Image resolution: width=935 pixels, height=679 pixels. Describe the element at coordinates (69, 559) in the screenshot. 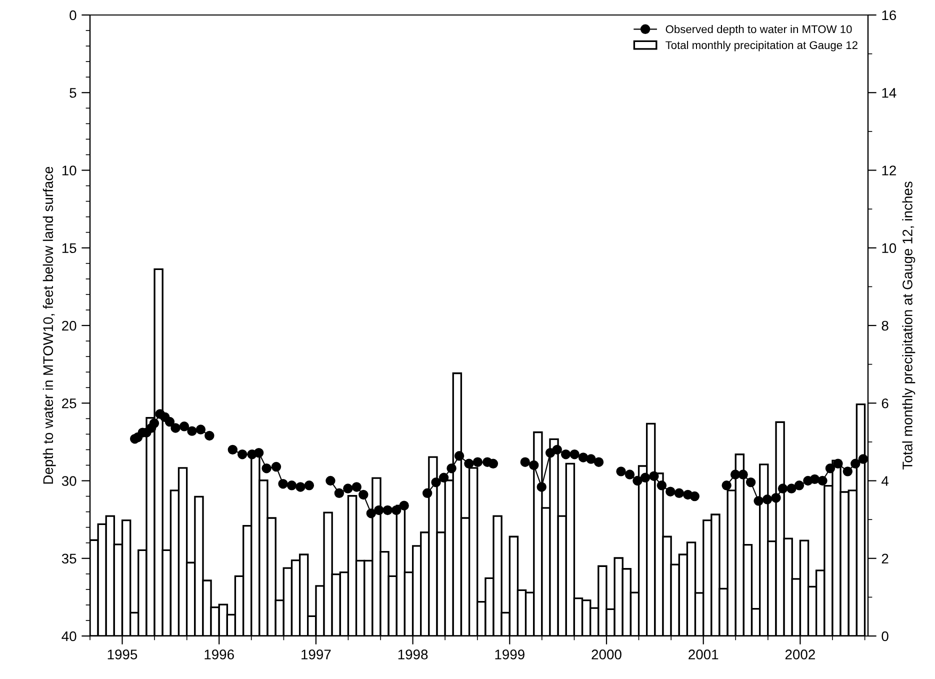

I see `y-tick-label: 35` at that location.